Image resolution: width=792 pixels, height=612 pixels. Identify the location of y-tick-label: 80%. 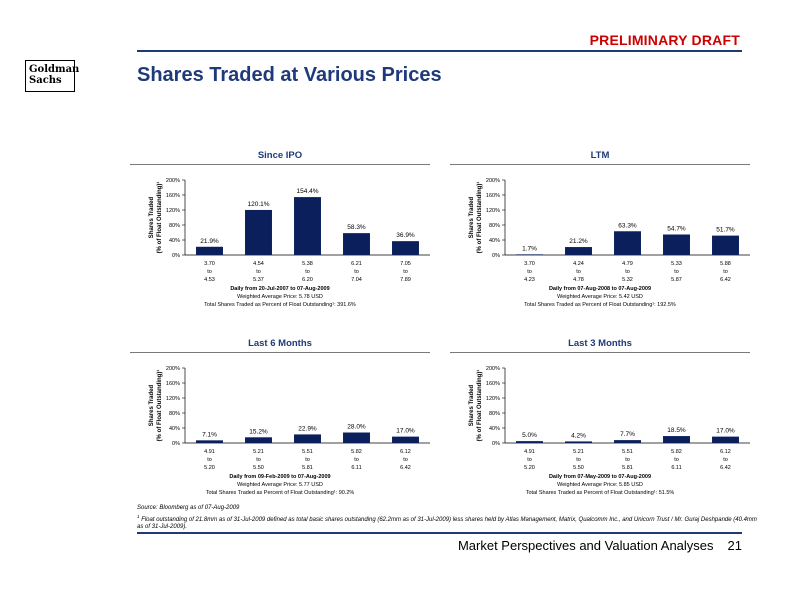
(494, 226).